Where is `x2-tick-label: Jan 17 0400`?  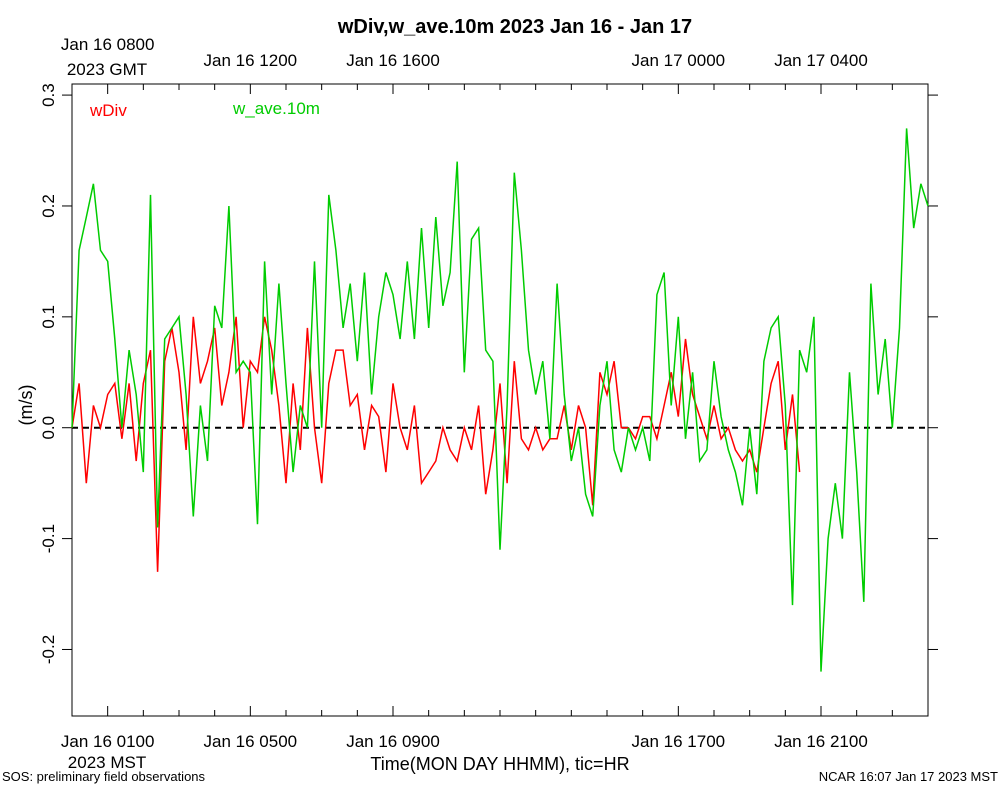
x2-tick-label: Jan 17 0400 is located at coordinates (821, 60).